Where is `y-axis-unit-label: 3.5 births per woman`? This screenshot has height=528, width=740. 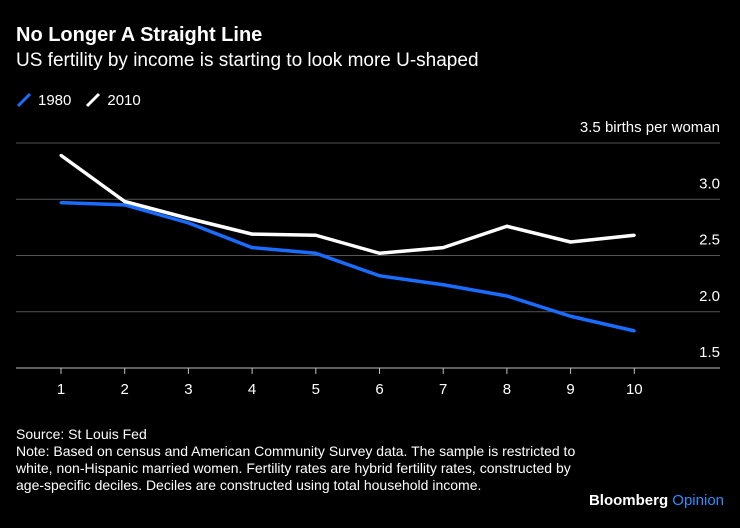 y-axis-unit-label: 3.5 births per woman is located at coordinates (650, 127).